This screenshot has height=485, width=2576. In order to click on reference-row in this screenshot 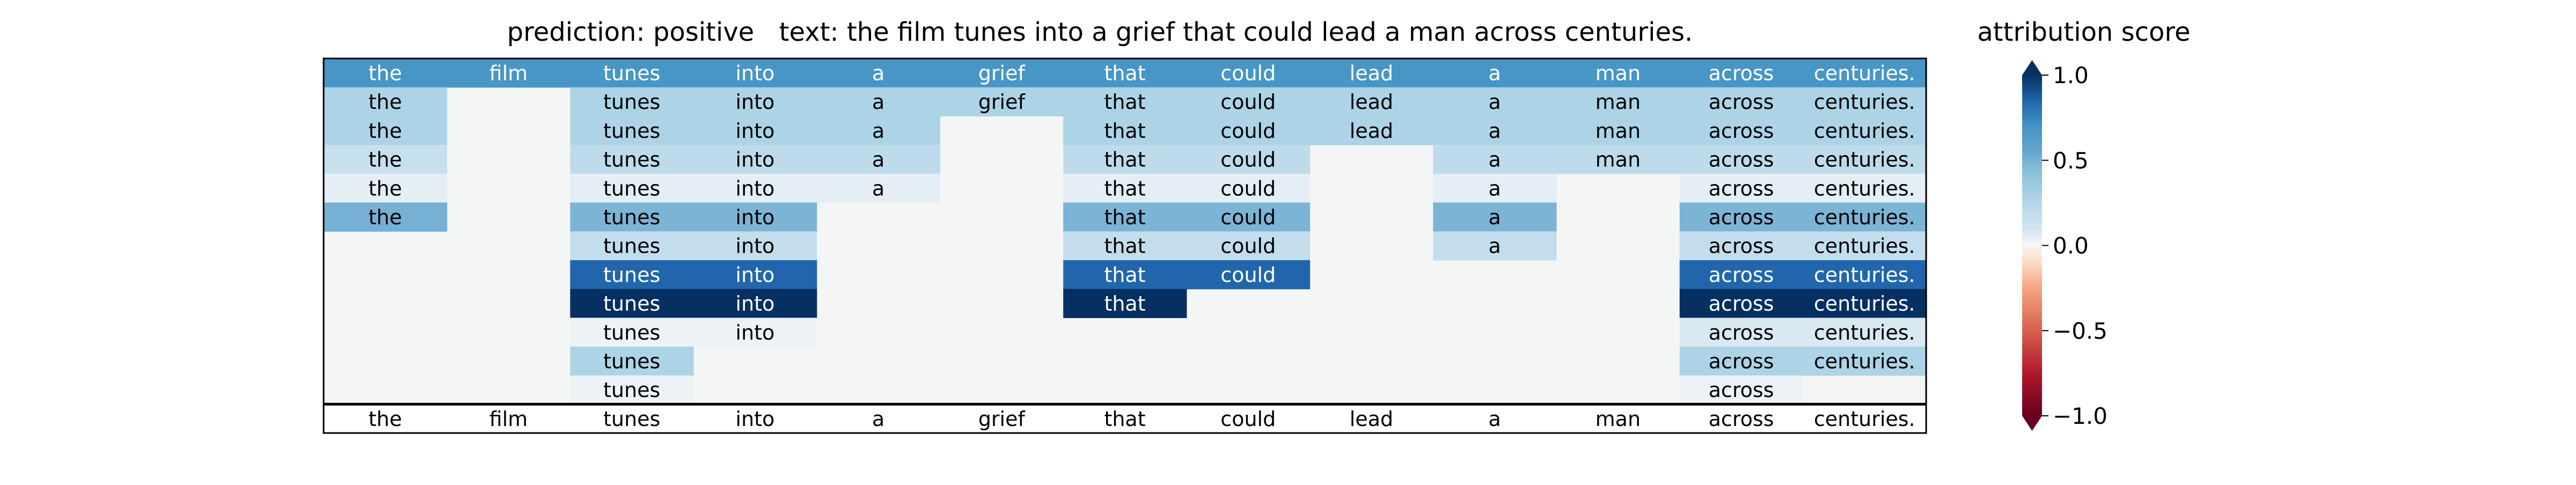, I will do `click(1125, 418)`.